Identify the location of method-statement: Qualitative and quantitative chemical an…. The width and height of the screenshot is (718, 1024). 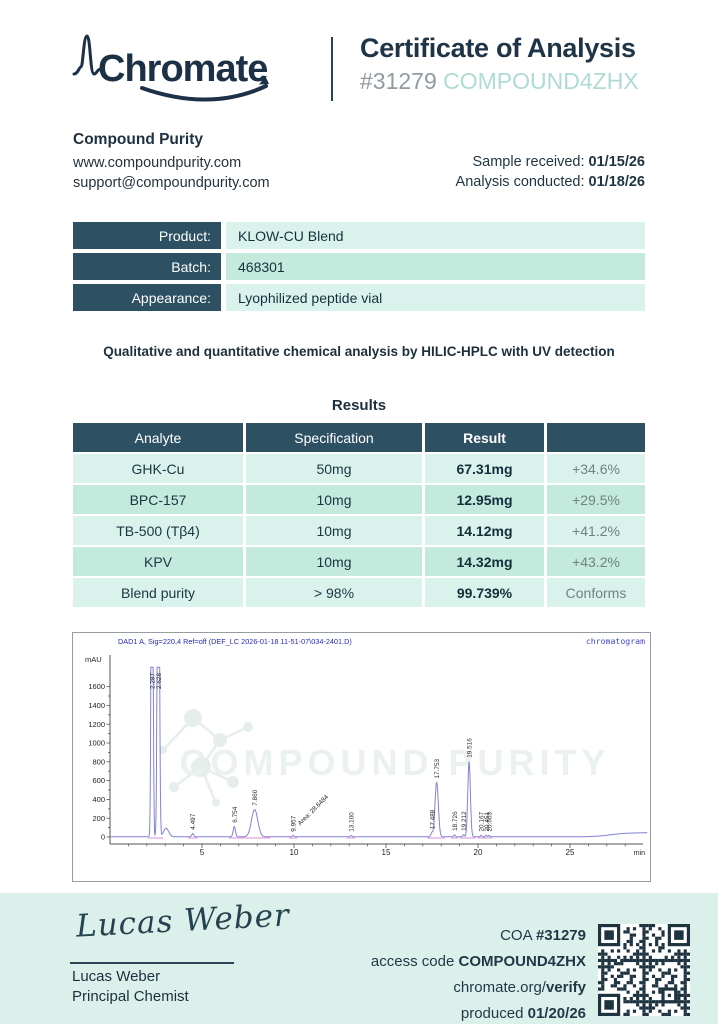
(359, 351).